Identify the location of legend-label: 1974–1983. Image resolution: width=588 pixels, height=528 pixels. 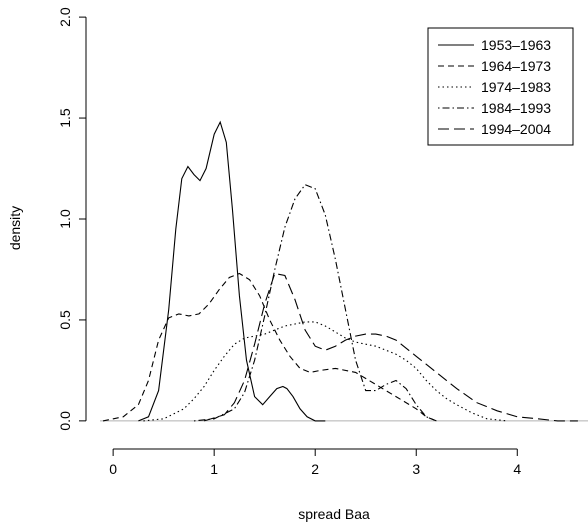
(516, 87).